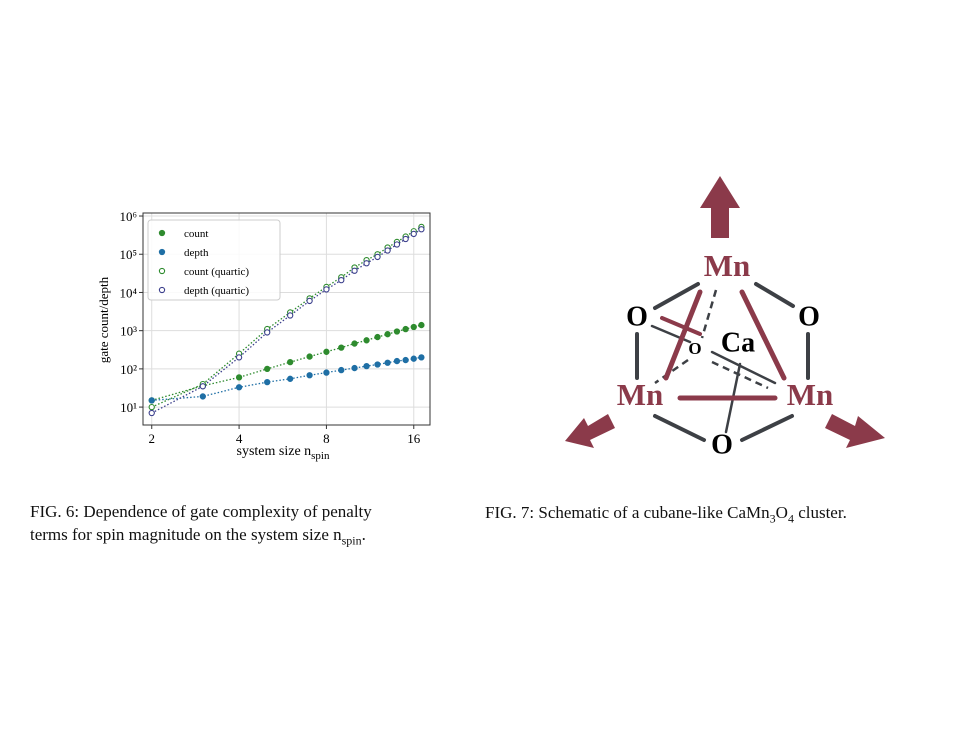 This screenshot has width=980, height=735. Describe the element at coordinates (128, 407) in the screenshot. I see `y-tick-label: 10¹` at that location.